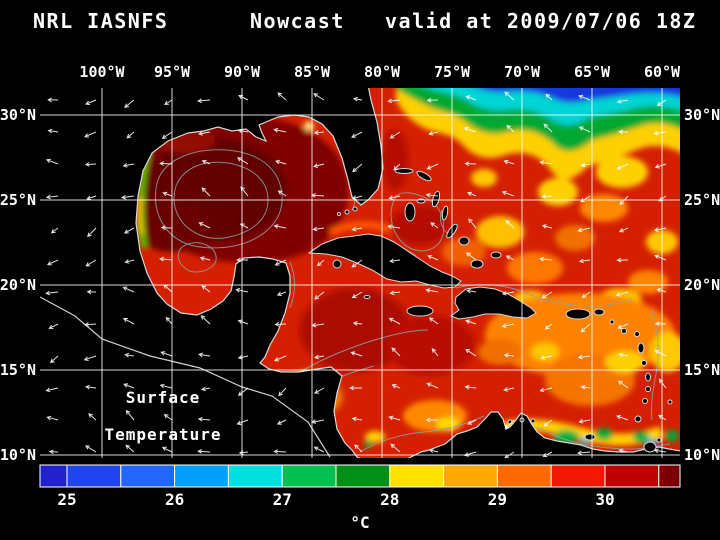 The image size is (720, 540). Describe the element at coordinates (452, 72) in the screenshot. I see `lon-label: 75°W` at that location.